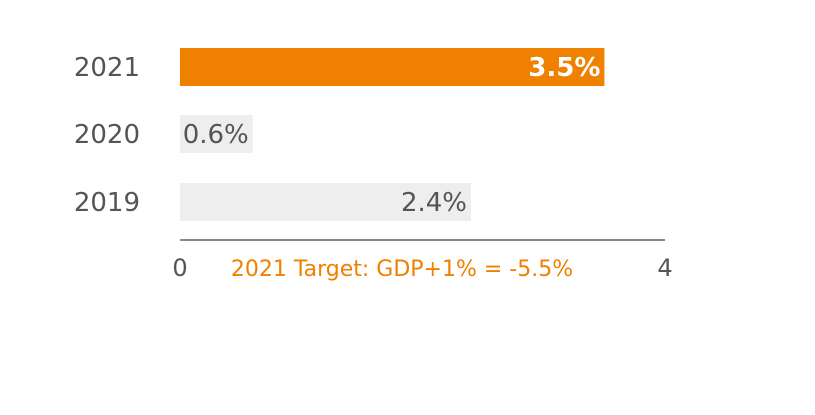 This screenshot has width=815, height=415. Describe the element at coordinates (664, 268) in the screenshot. I see `x-tick-label-4: 4` at that location.